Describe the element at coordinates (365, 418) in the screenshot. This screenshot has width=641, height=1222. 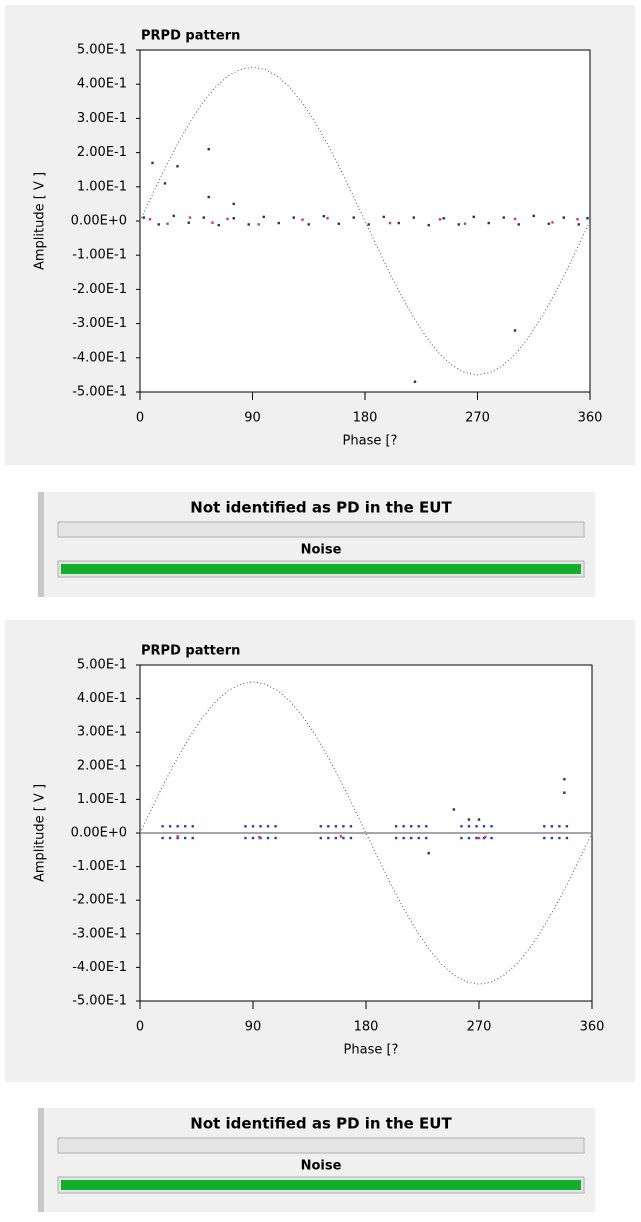
I see `x-tick-label: 180` at that location.